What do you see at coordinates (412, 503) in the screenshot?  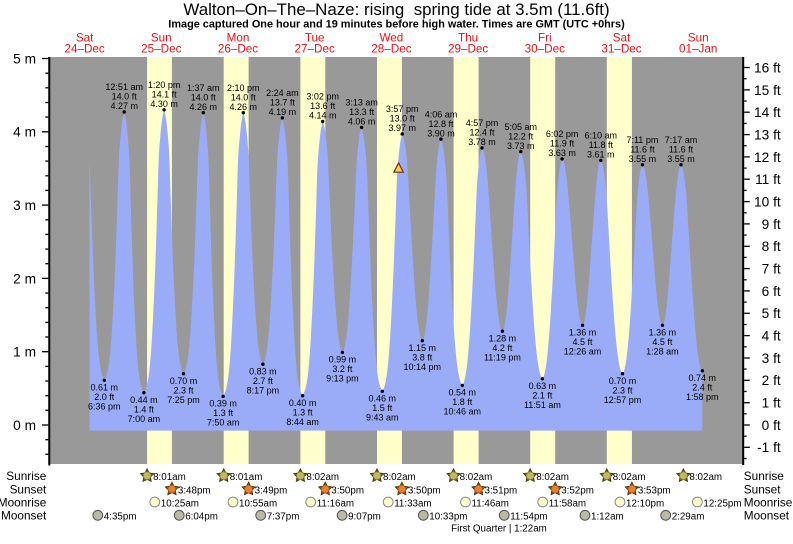 I see `svg-text: 11:33am` at bounding box center [412, 503].